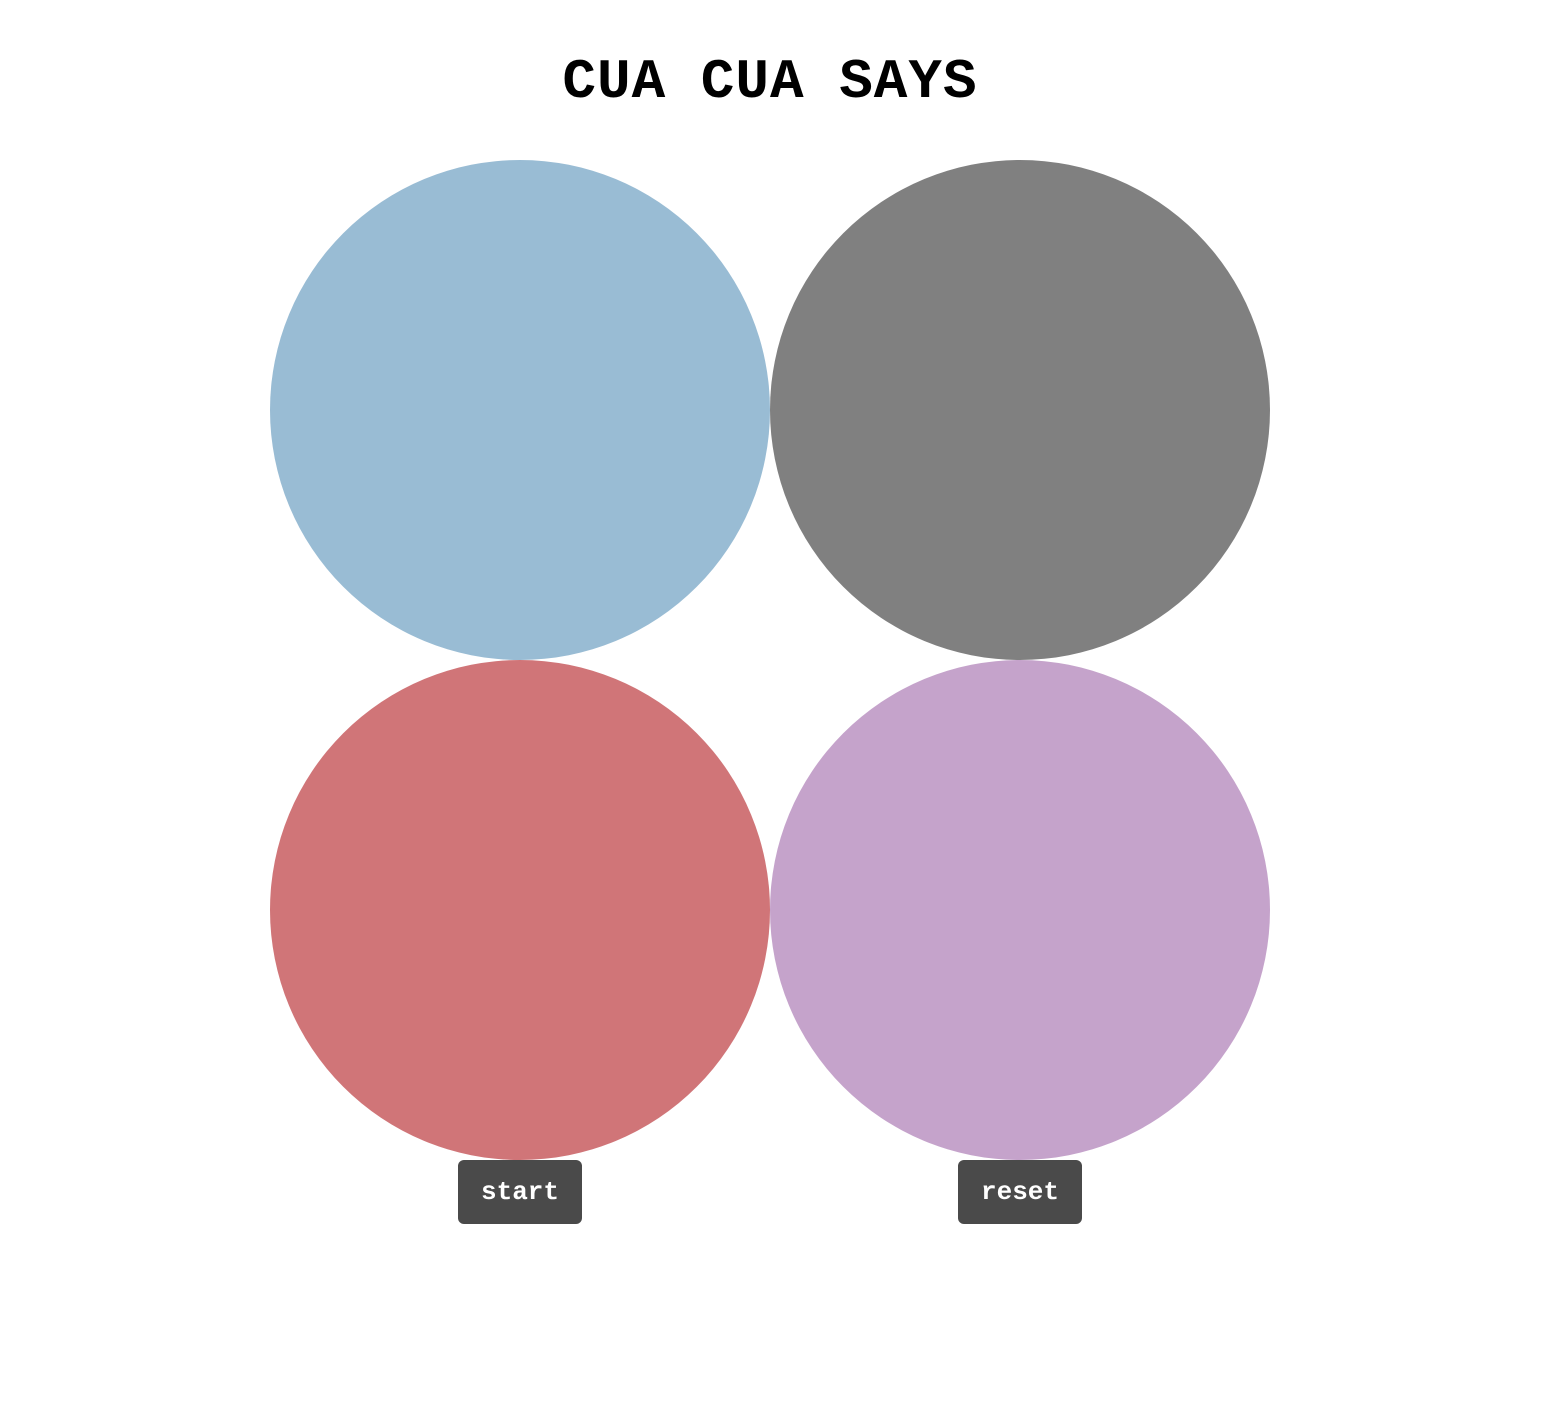 The image size is (1568, 1406). What do you see at coordinates (520, 410) in the screenshot?
I see `pad-top-left` at bounding box center [520, 410].